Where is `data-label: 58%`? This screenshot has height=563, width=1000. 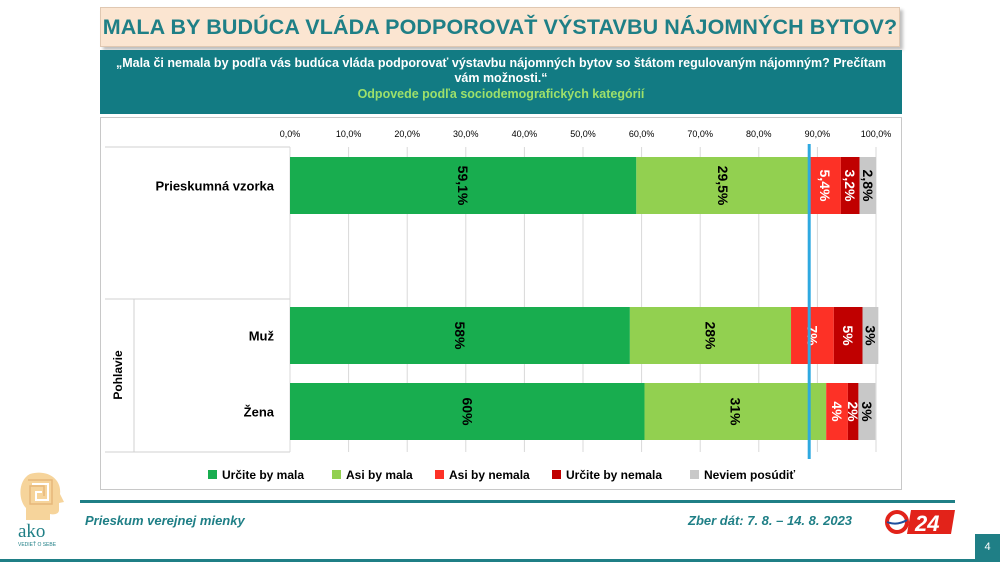 data-label: 58% is located at coordinates (460, 335).